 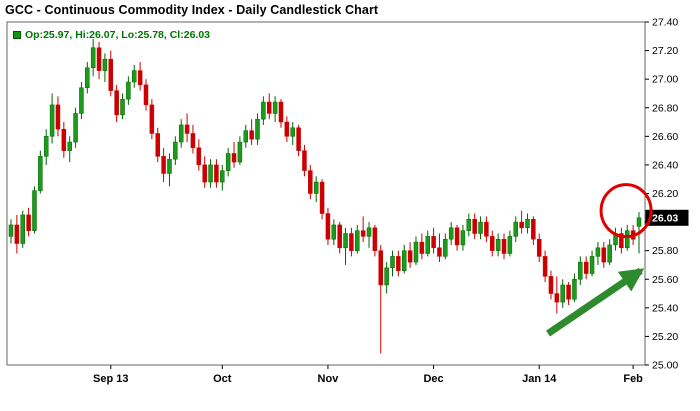 What do you see at coordinates (633, 379) in the screenshot?
I see `x-tick-label: Feb` at bounding box center [633, 379].